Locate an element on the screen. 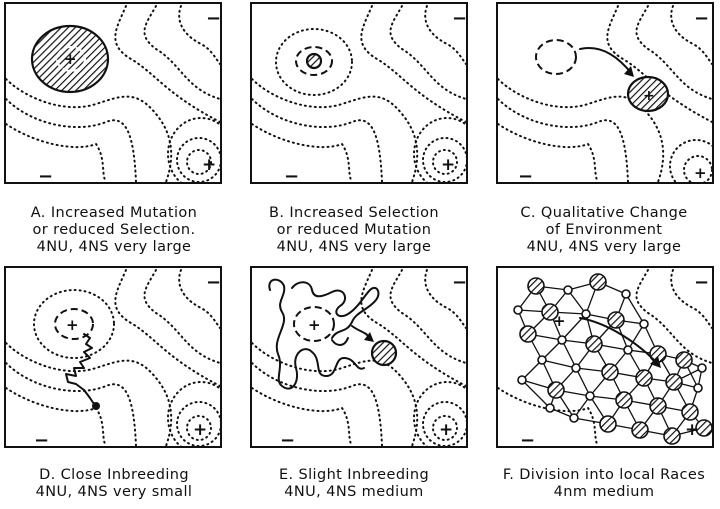 Image resolution: width=720 pixels, height=509 pixels. panel-b-landscape: + − − is located at coordinates (359, 93).